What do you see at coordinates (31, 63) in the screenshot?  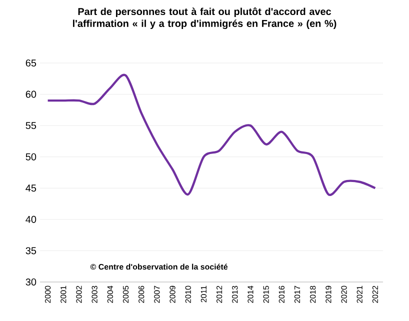 I see `y-tick-label: 65` at bounding box center [31, 63].